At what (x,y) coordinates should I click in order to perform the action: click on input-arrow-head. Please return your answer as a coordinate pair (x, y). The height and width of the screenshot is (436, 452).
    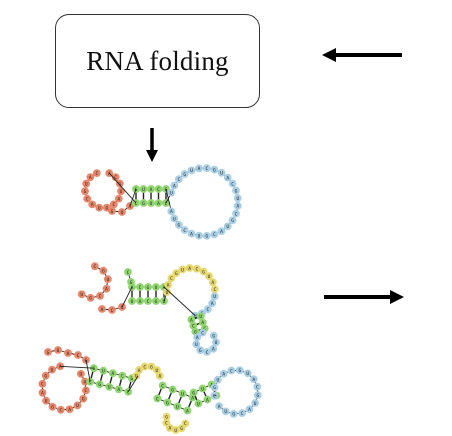
    Looking at the image, I should click on (329, 55).